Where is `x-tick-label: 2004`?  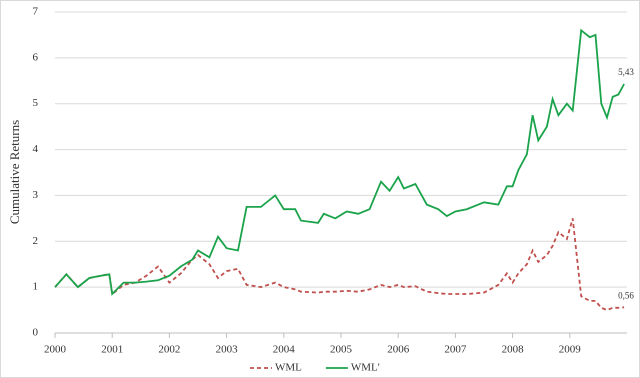 x-tick-label: 2004 is located at coordinates (284, 350).